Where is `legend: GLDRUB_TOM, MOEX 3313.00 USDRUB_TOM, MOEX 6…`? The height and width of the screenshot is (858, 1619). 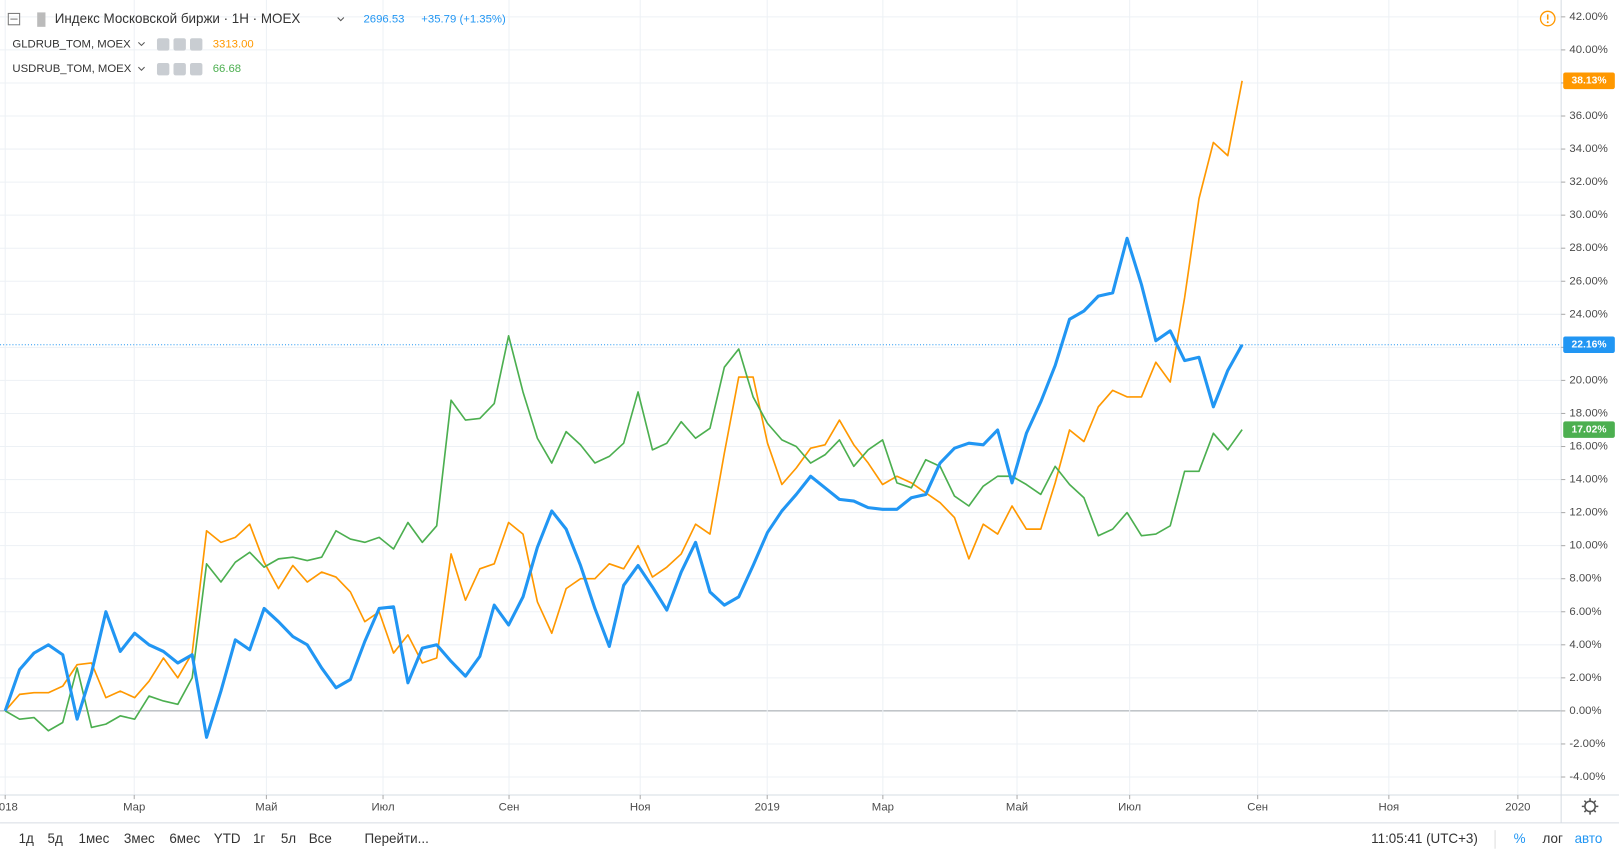
legend: GLDRUB_TOM, MOEX 3313.00 USDRUB_TOM, MOEX 6… is located at coordinates (133, 57).